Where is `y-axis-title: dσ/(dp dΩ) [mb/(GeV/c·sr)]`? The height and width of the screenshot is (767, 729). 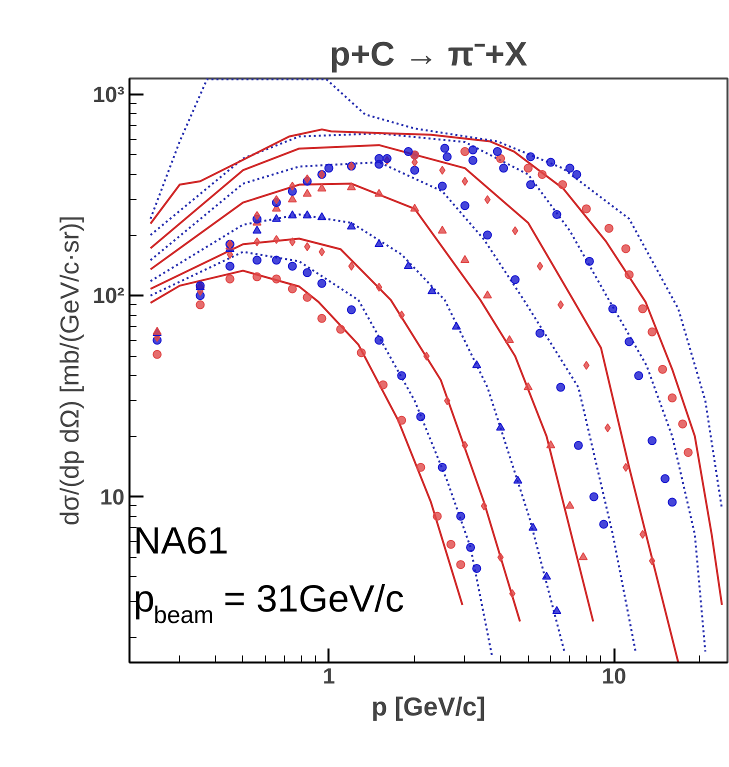 y-axis-title: dσ/(dp dΩ) [mb/(GeV/c·sr)] is located at coordinates (69, 371).